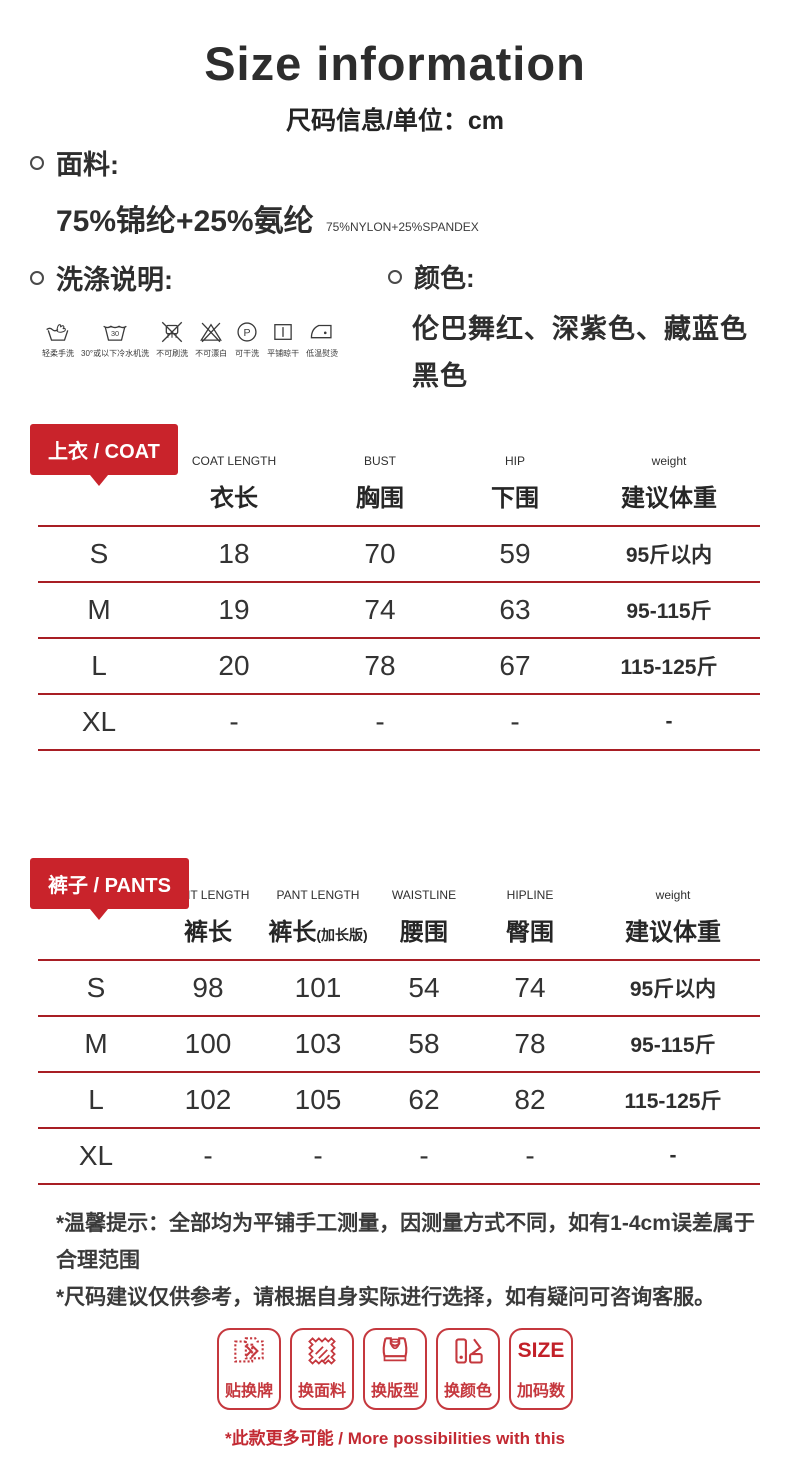  What do you see at coordinates (57, 332) in the screenshot?
I see `gentle-hand-wash-icon` at bounding box center [57, 332].